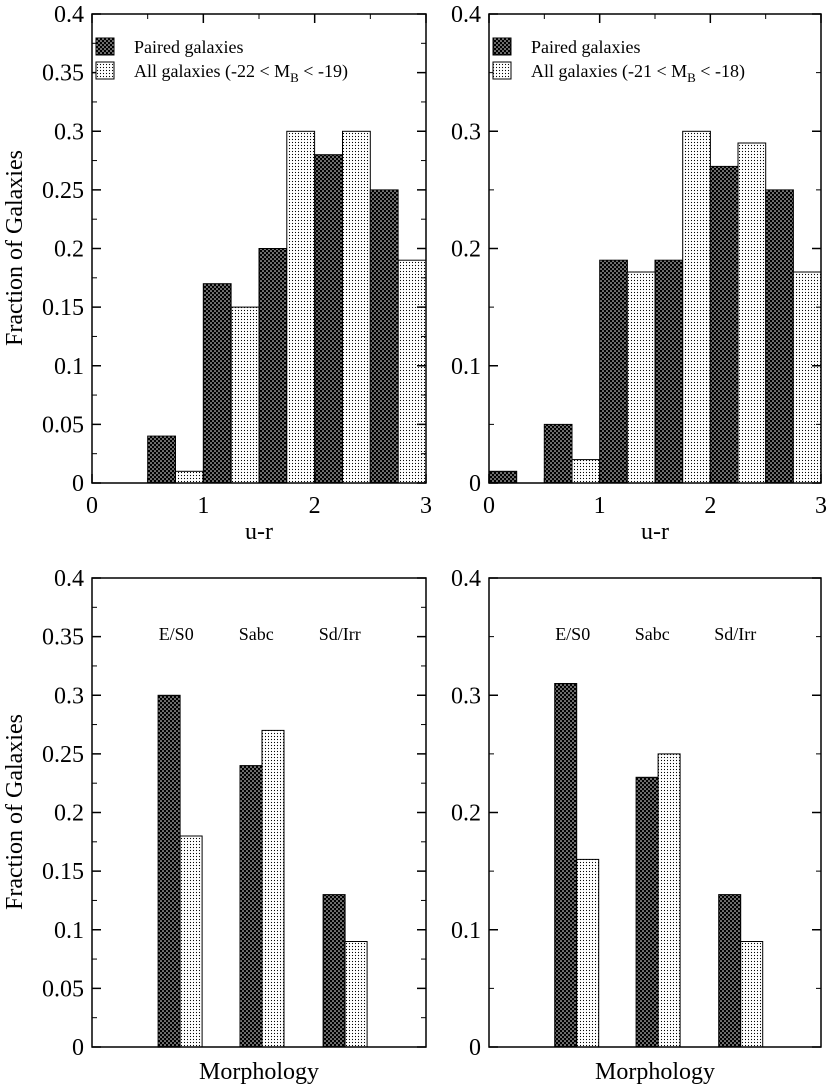 This screenshot has height=1087, width=830. I want to click on legend-label-all: All galaxies (-22 < MB < -19), so click(241, 73).